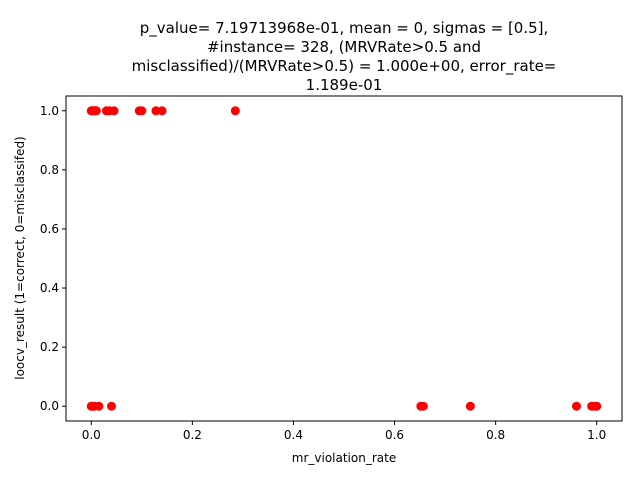 The width and height of the screenshot is (640, 480). I want to click on y-axis-ticks: 0.0 0.2 0.4 0.6 0.8 1.0, so click(53, 258).